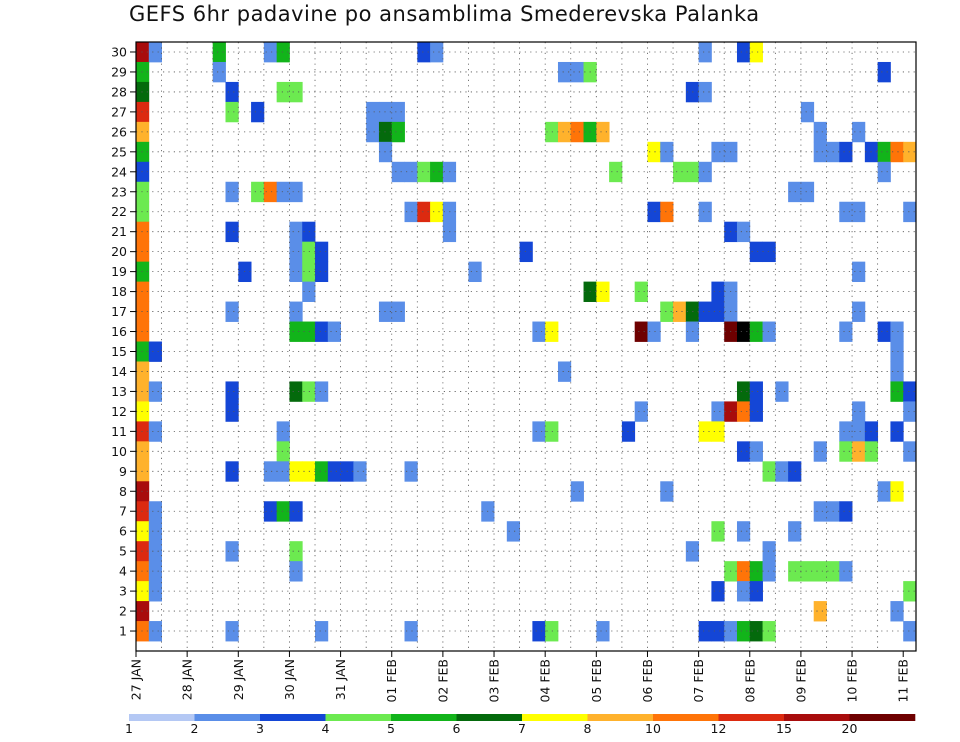 The height and width of the screenshot is (742, 960). Describe the element at coordinates (289, 679) in the screenshot. I see `x-tick-label: 30 JAN` at that location.